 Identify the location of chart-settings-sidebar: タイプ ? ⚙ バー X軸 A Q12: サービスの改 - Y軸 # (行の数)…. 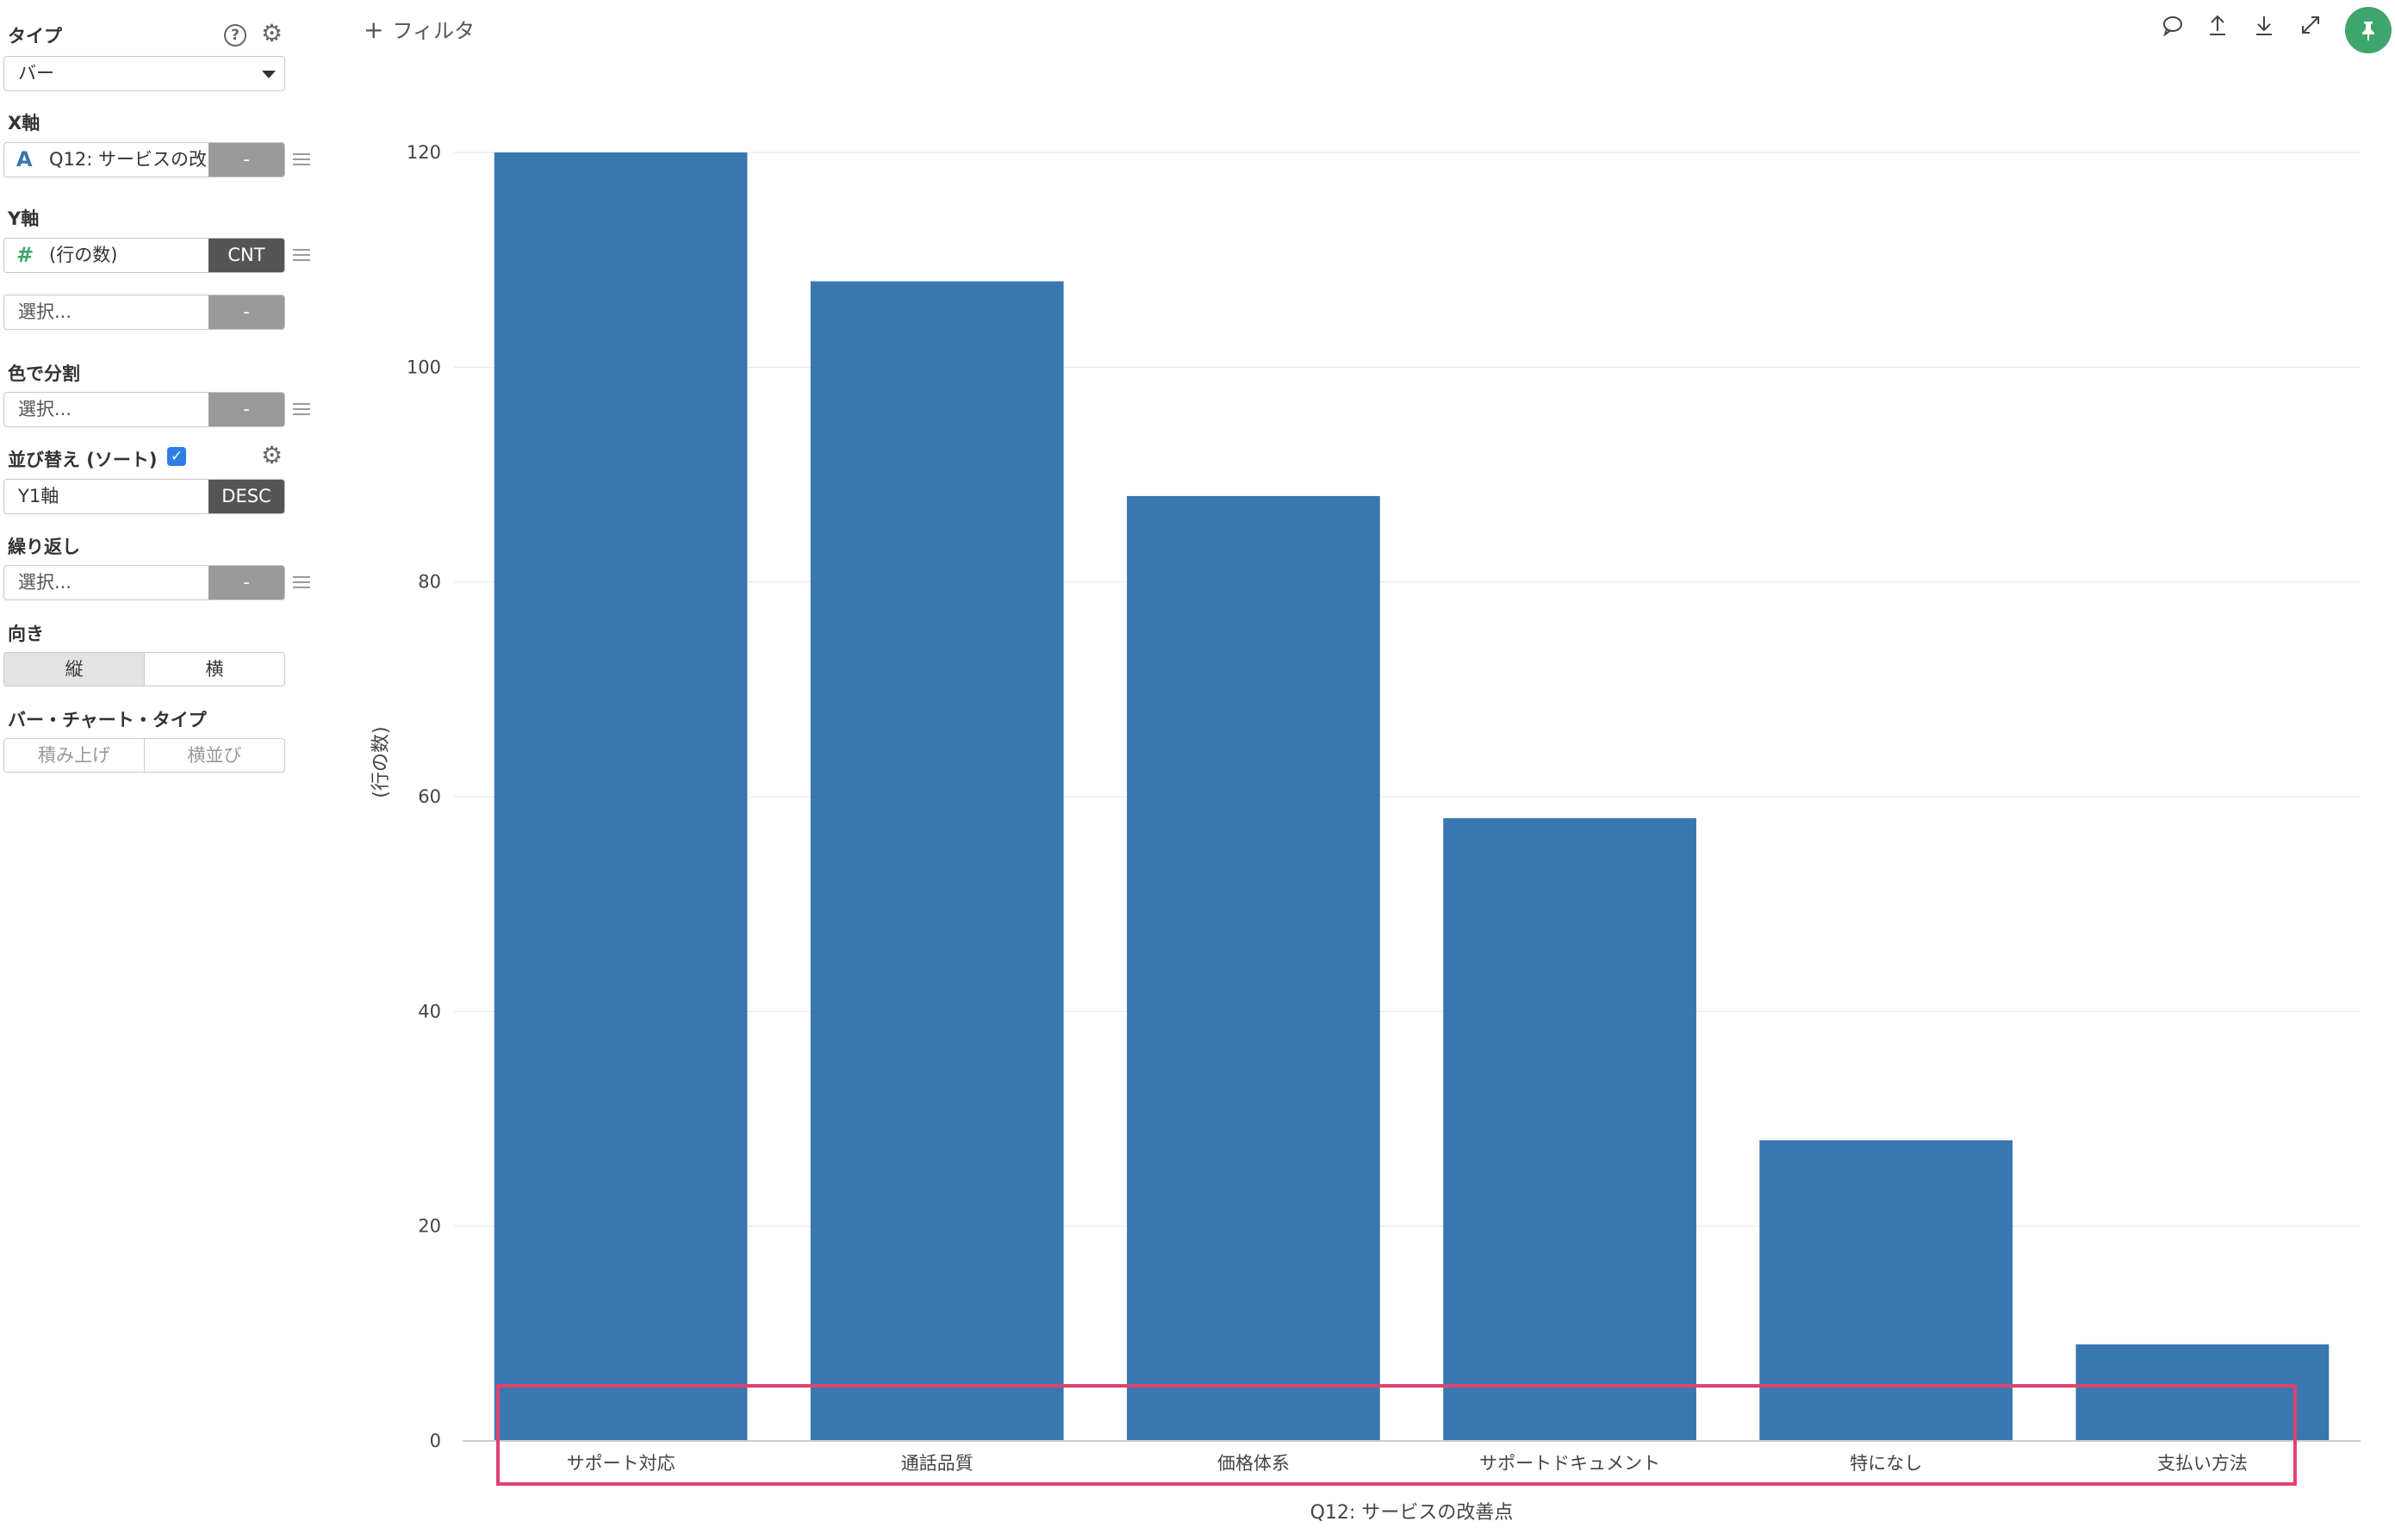
(159, 770).